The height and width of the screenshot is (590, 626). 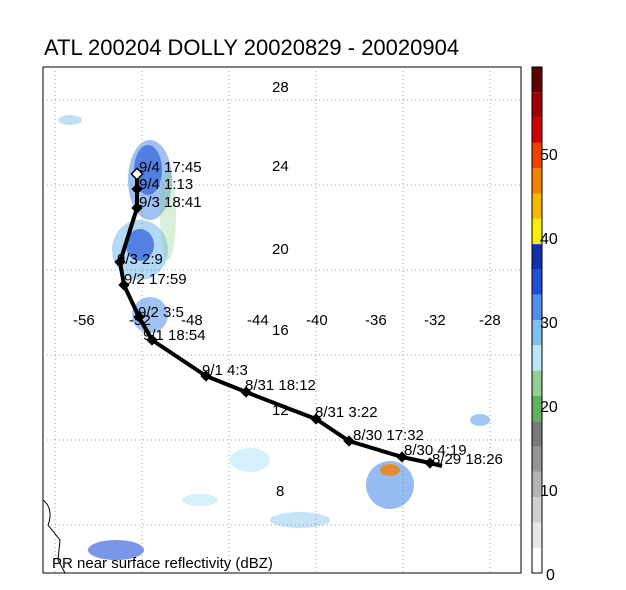 What do you see at coordinates (225, 370) in the screenshot?
I see `track-label: 9/1 4:3` at bounding box center [225, 370].